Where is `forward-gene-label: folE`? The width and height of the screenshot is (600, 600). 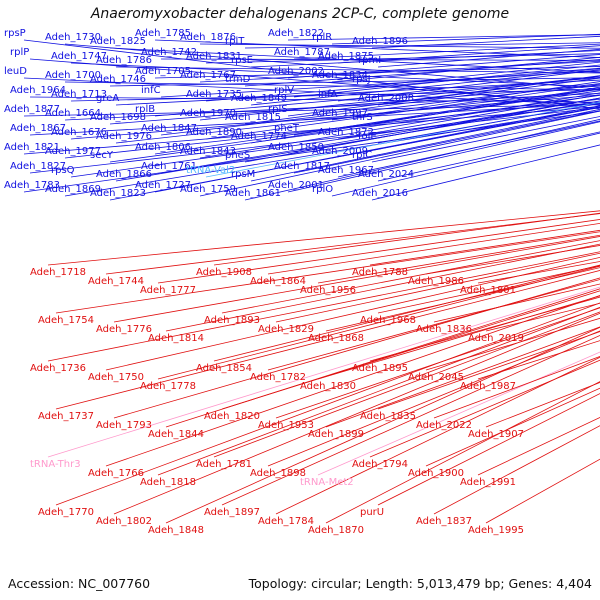 forward-gene-label: folE is located at coordinates (367, 136).